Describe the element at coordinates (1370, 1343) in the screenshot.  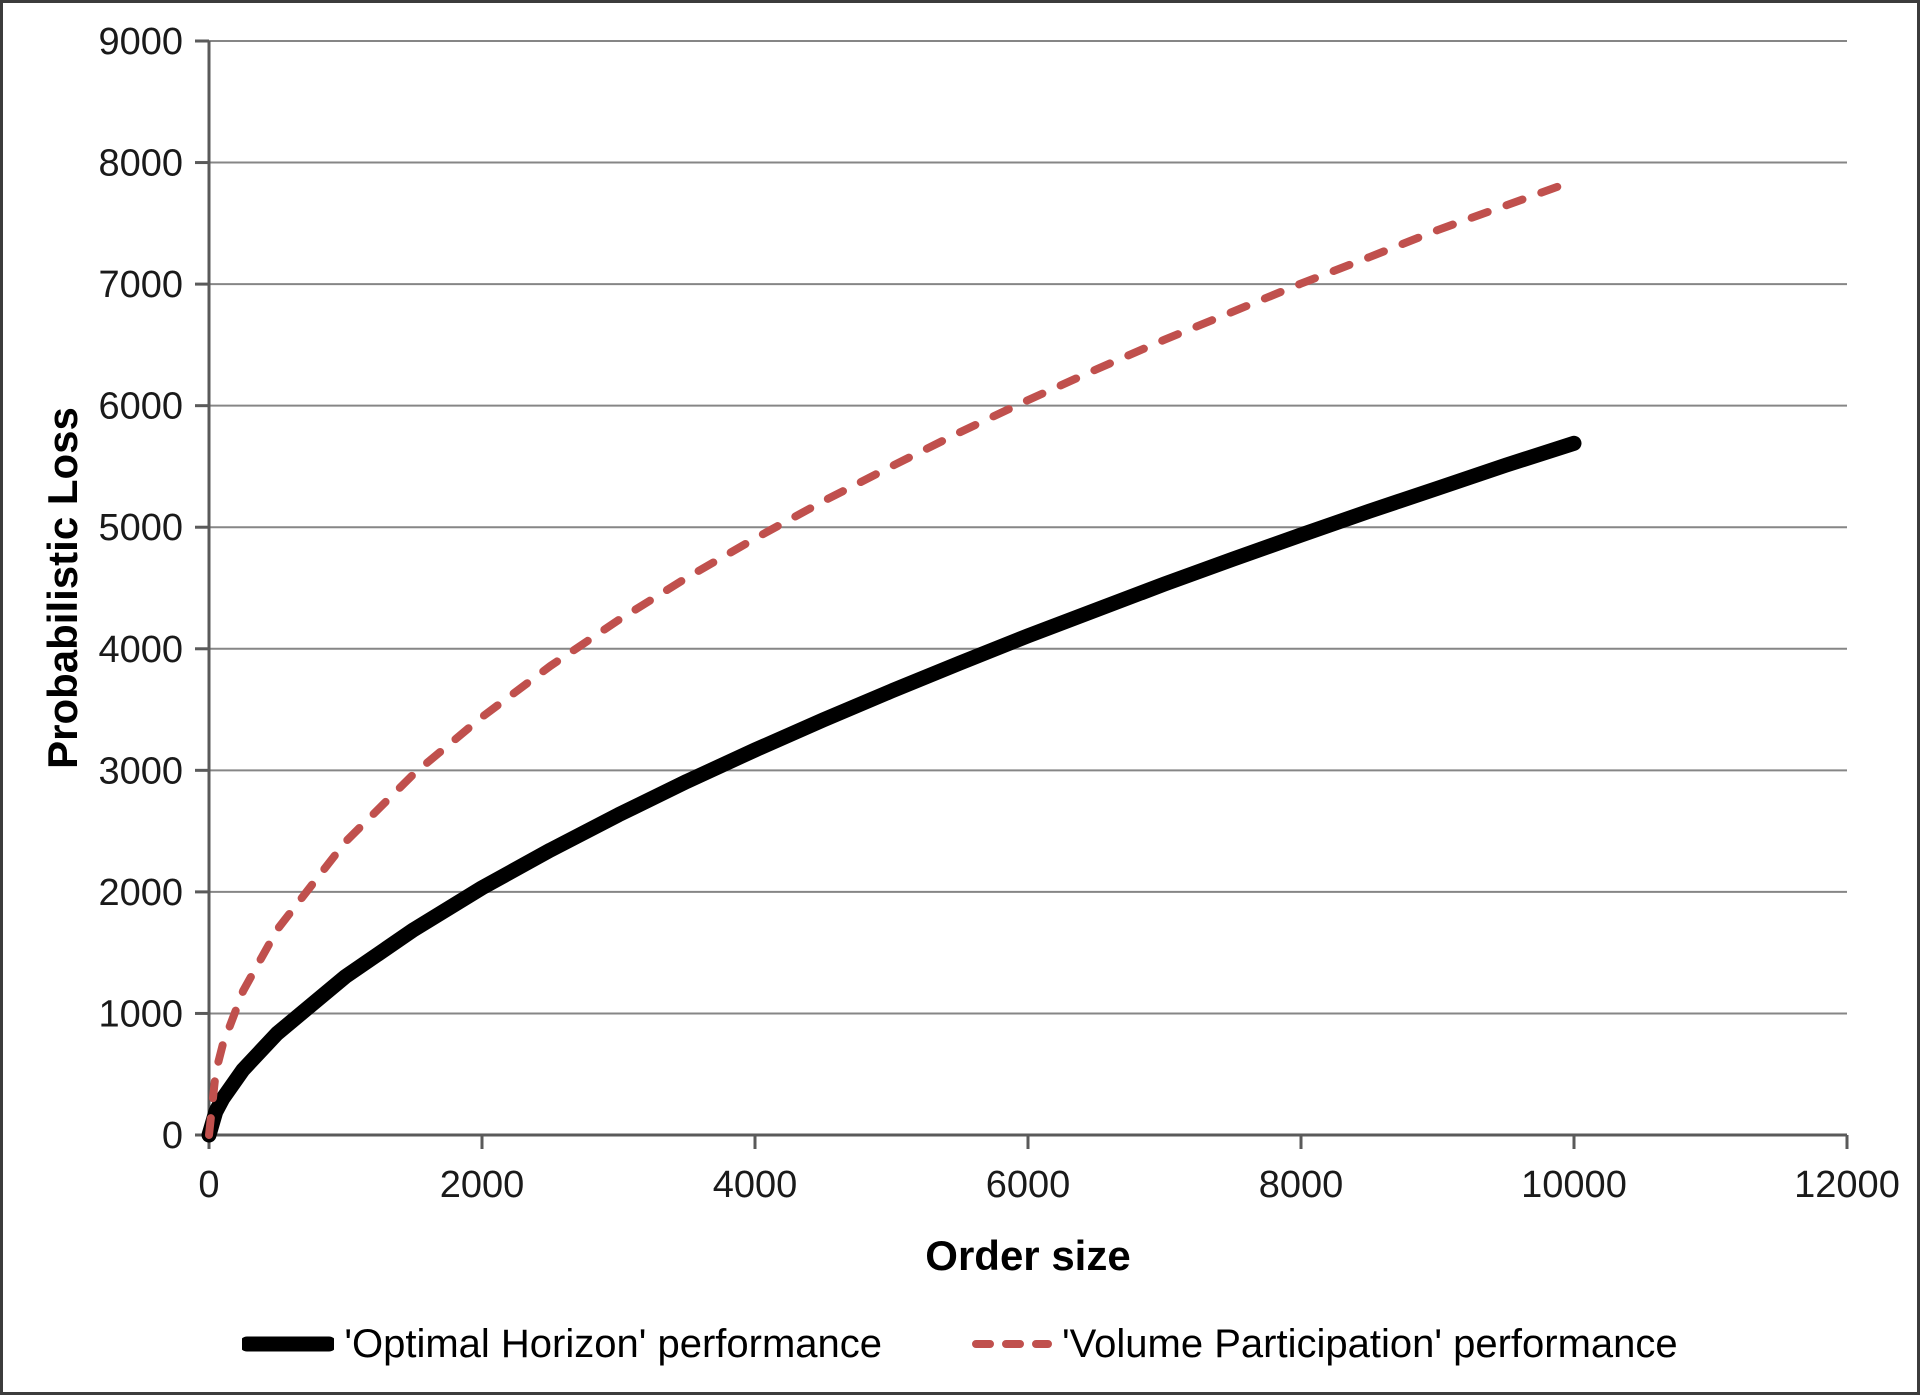
I see `legend-label-volume-participation: 'Volume Participation' performance` at that location.